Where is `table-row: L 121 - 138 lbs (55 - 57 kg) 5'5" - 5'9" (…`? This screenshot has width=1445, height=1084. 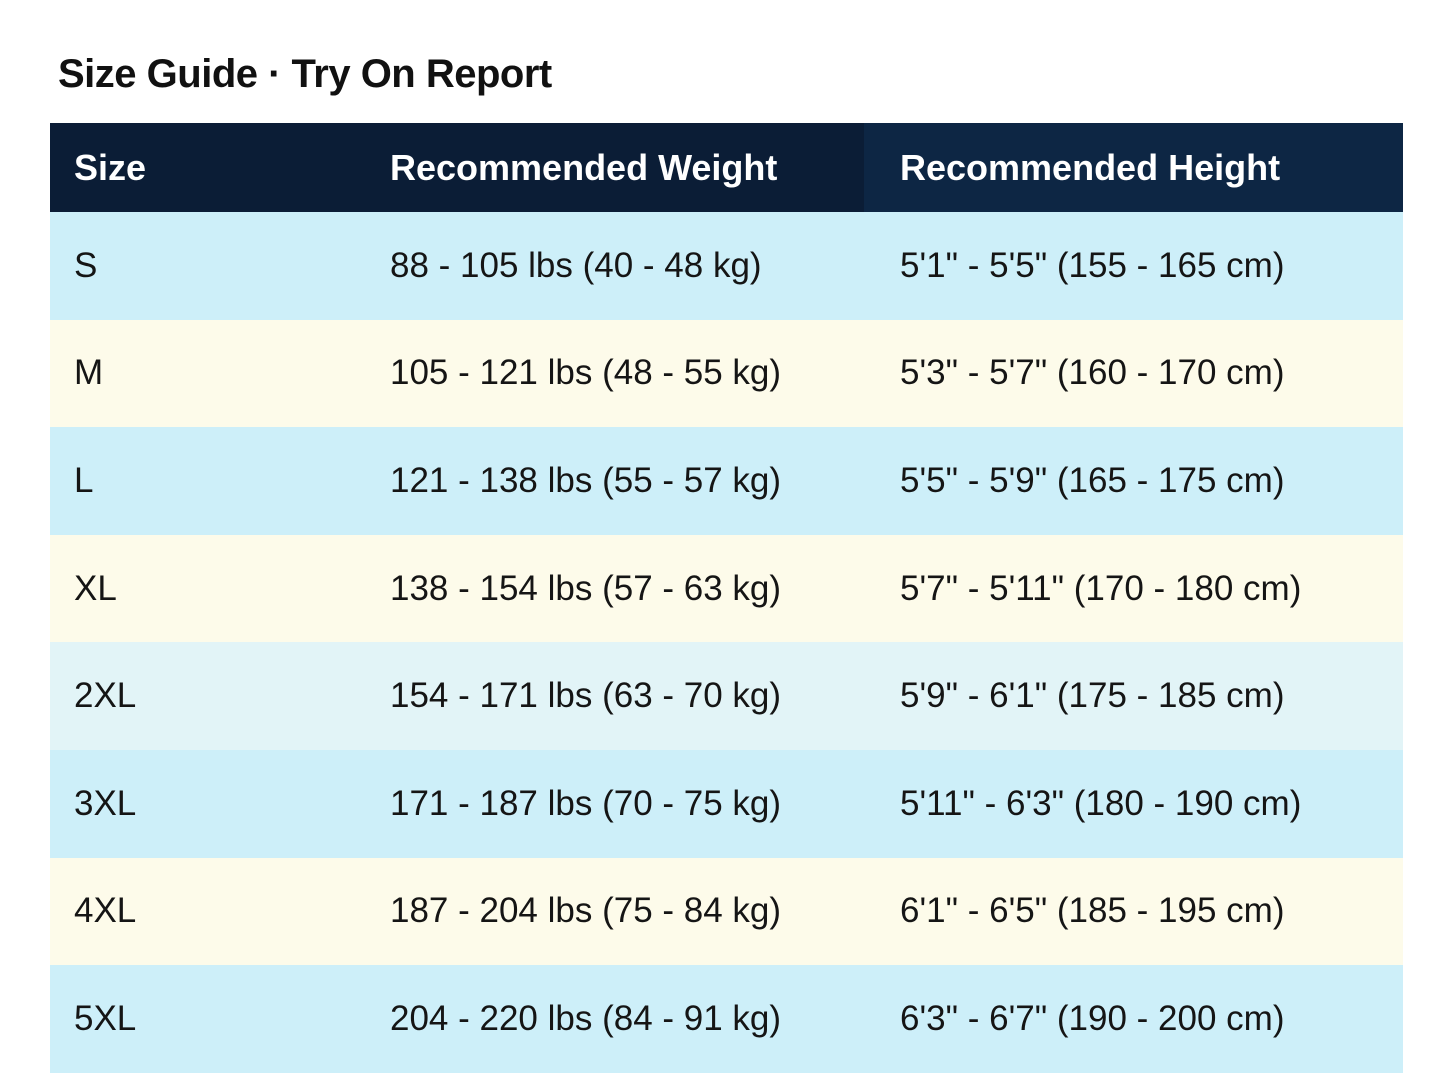 table-row: L 121 - 138 lbs (55 - 57 kg) 5'5" - 5'9" (… is located at coordinates (726, 481).